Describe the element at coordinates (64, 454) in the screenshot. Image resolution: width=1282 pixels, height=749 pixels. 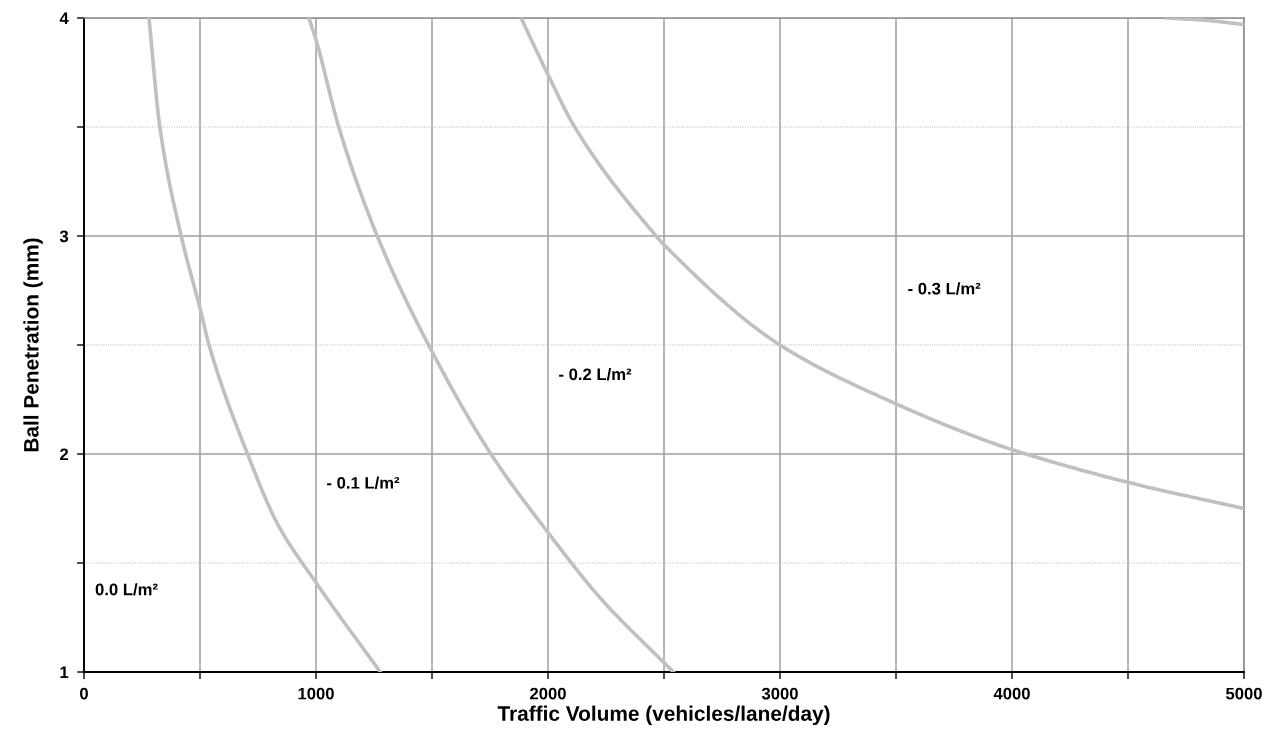
I see `y-tick-label: 2` at that location.